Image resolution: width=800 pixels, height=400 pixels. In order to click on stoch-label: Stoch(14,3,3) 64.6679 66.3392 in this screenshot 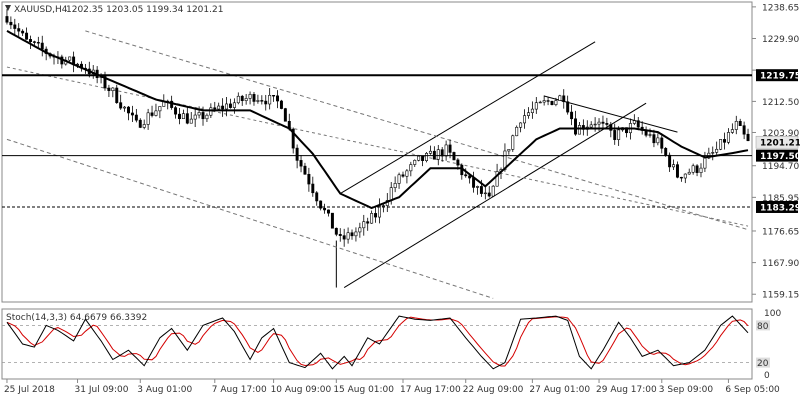, I will do `click(76, 318)`.